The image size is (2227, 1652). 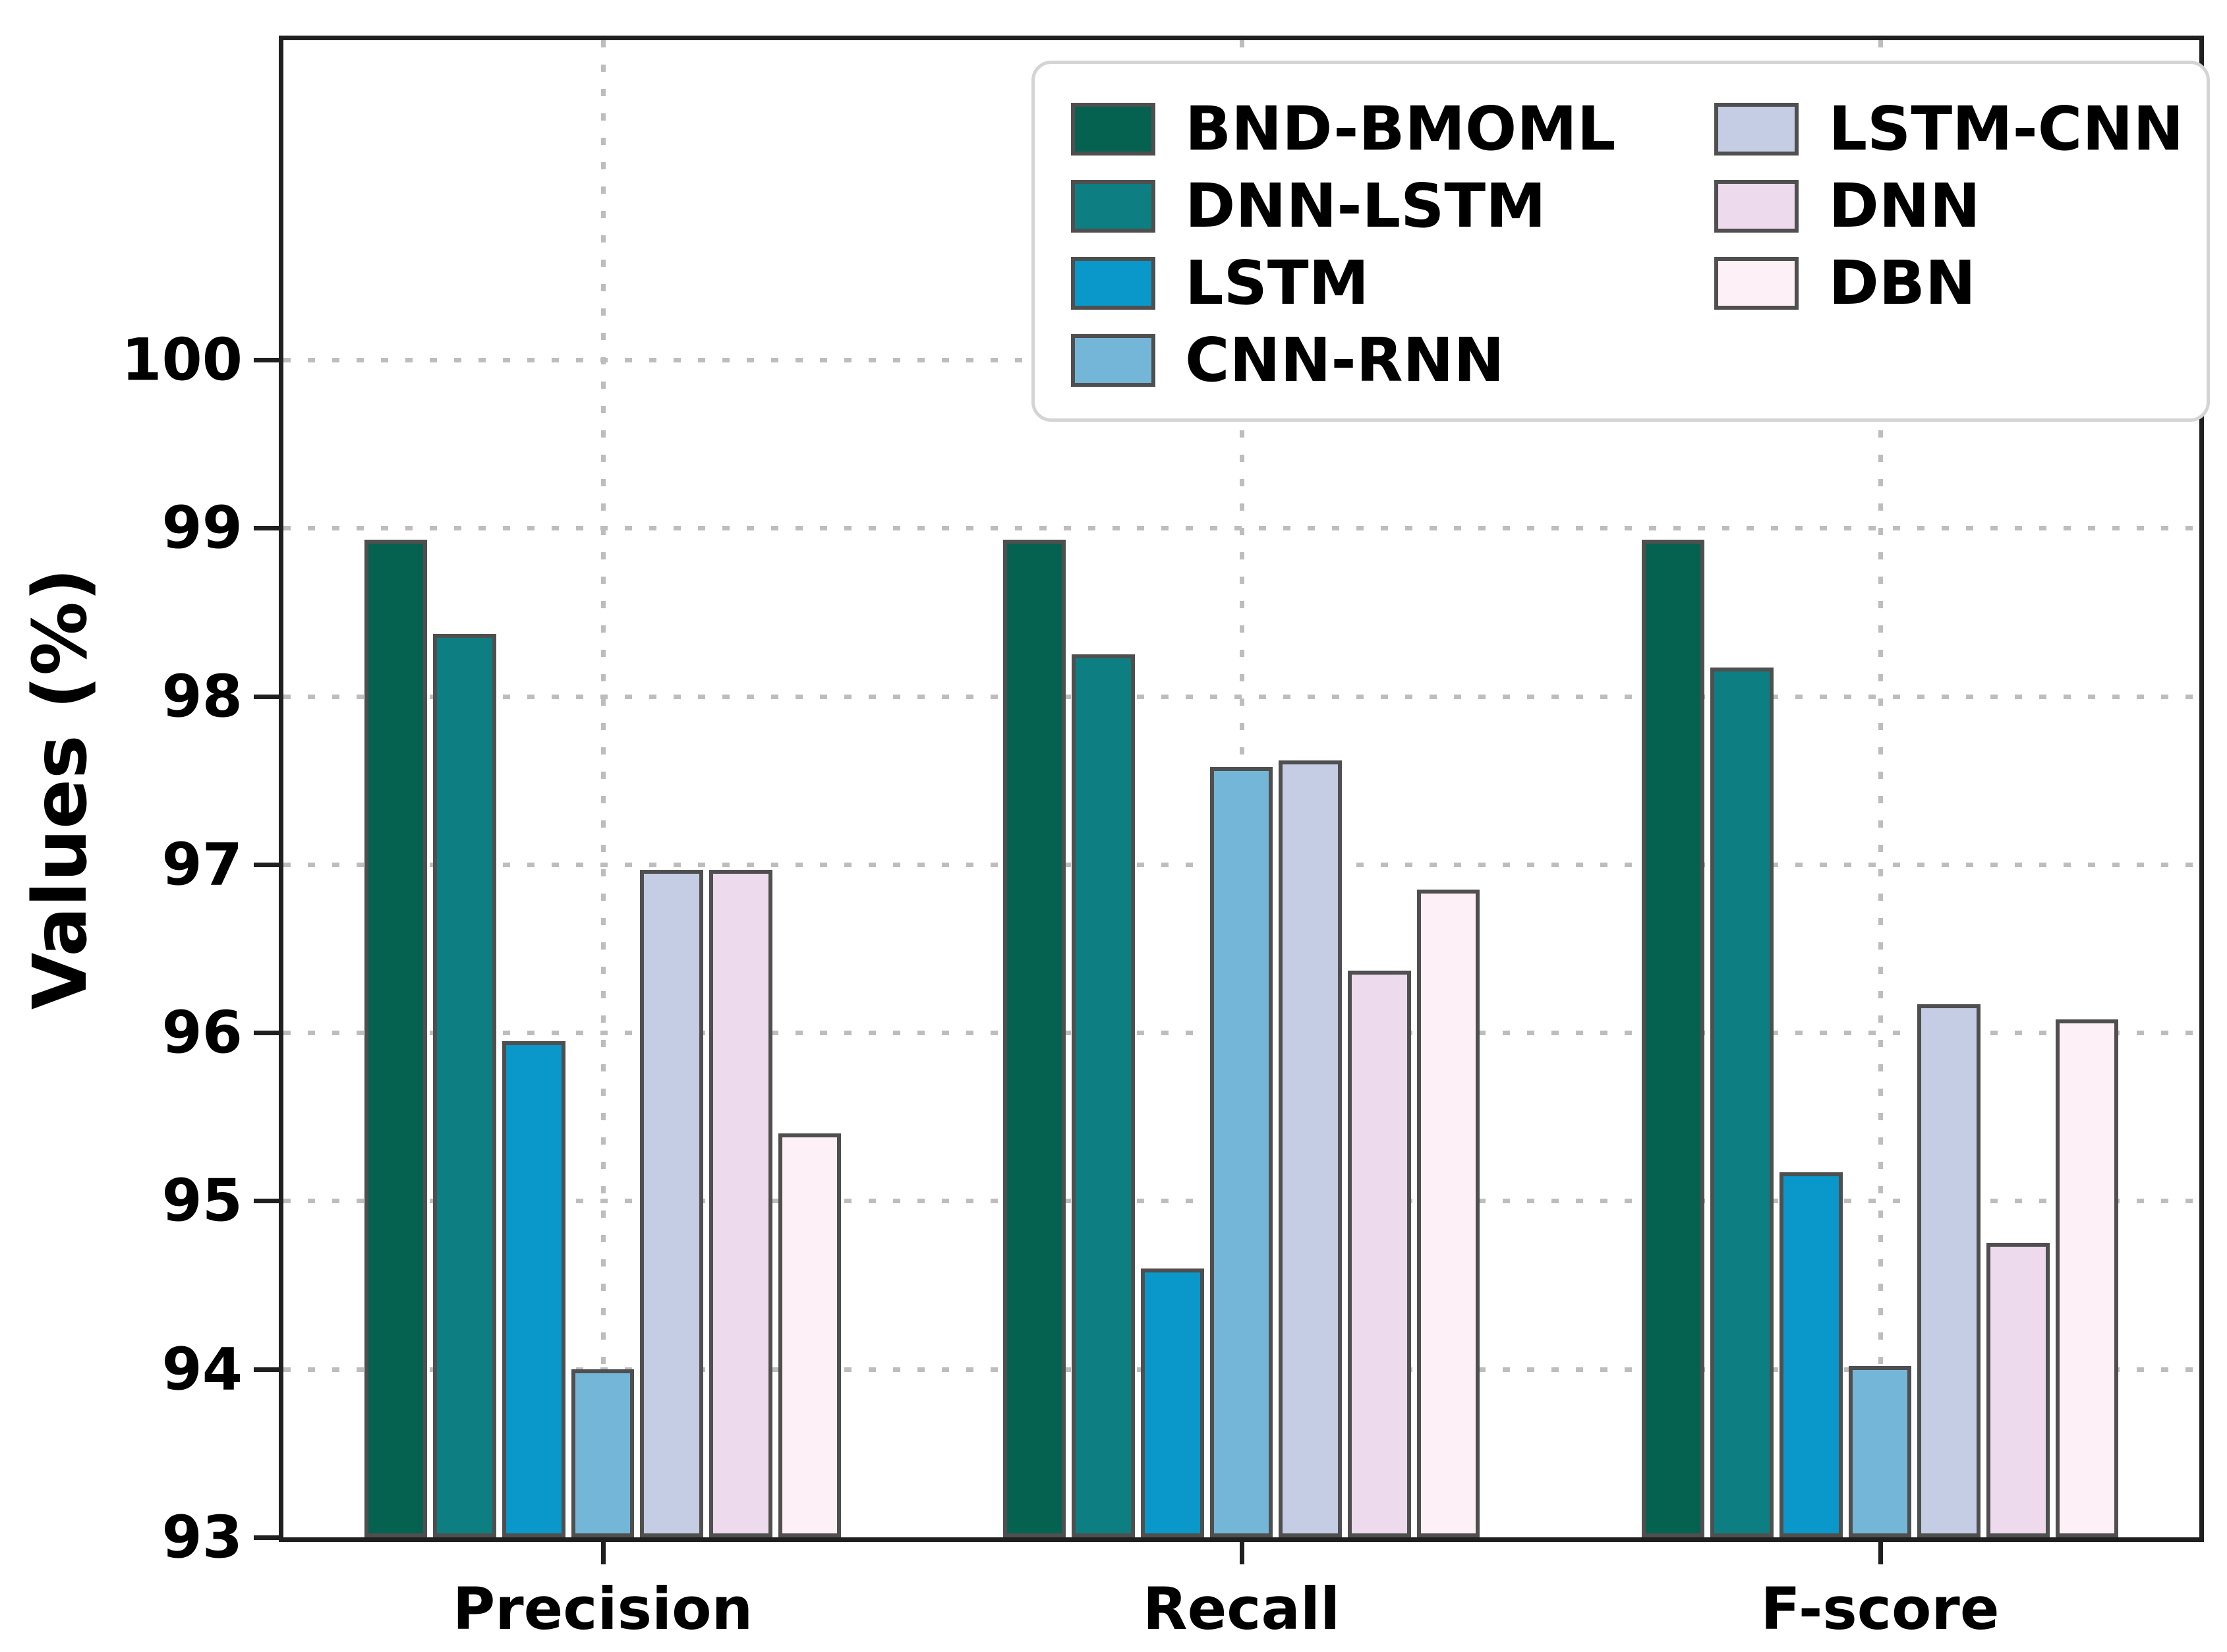 What do you see at coordinates (202, 1369) in the screenshot?
I see `y-tick-label: 94` at bounding box center [202, 1369].